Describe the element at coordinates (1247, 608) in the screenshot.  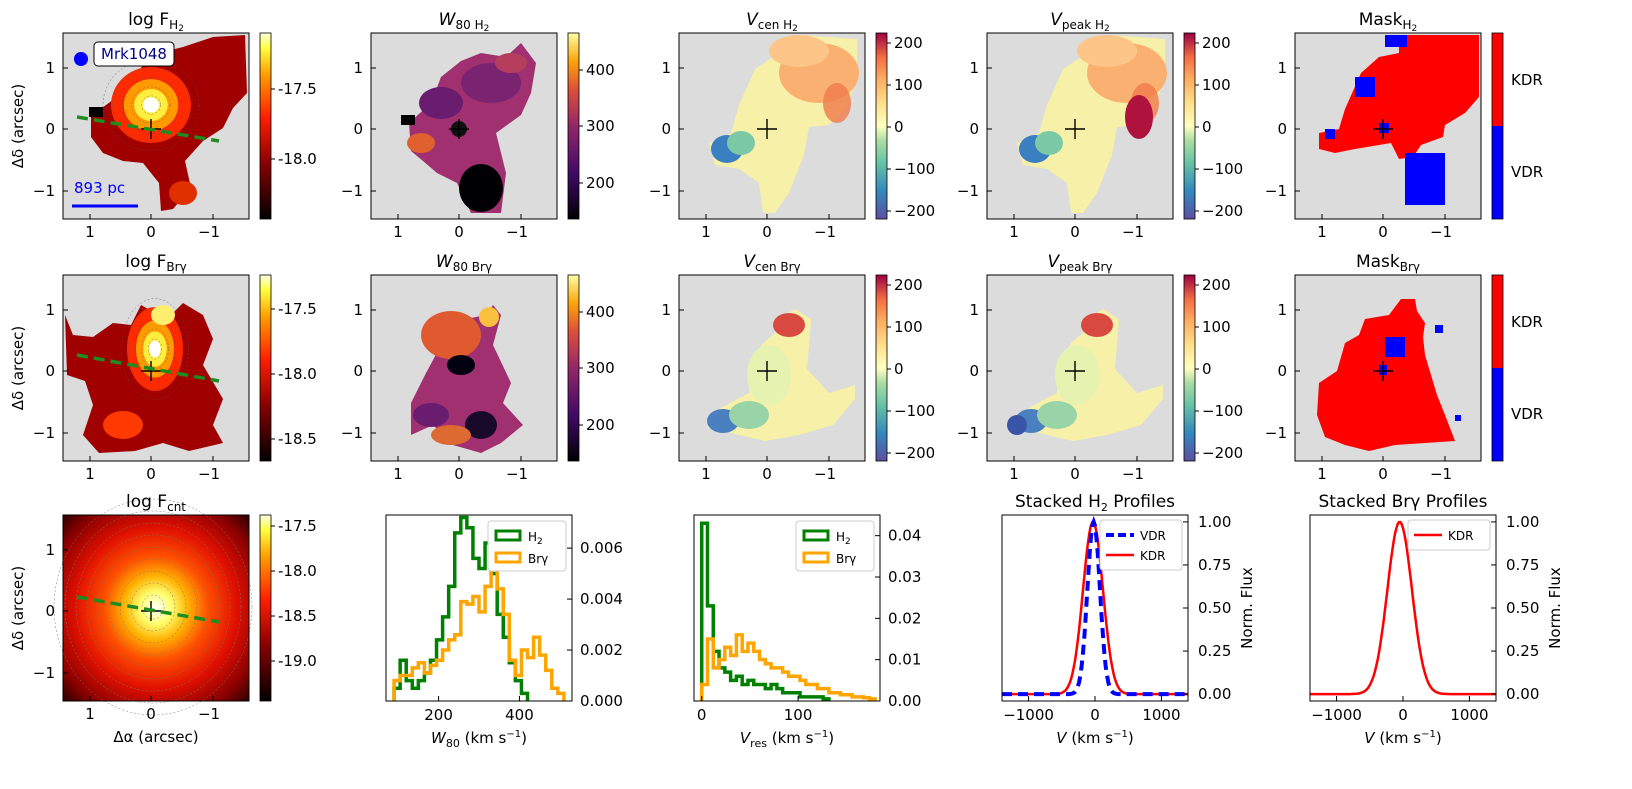
I see `y-axis-label: Norm. Flux` at that location.